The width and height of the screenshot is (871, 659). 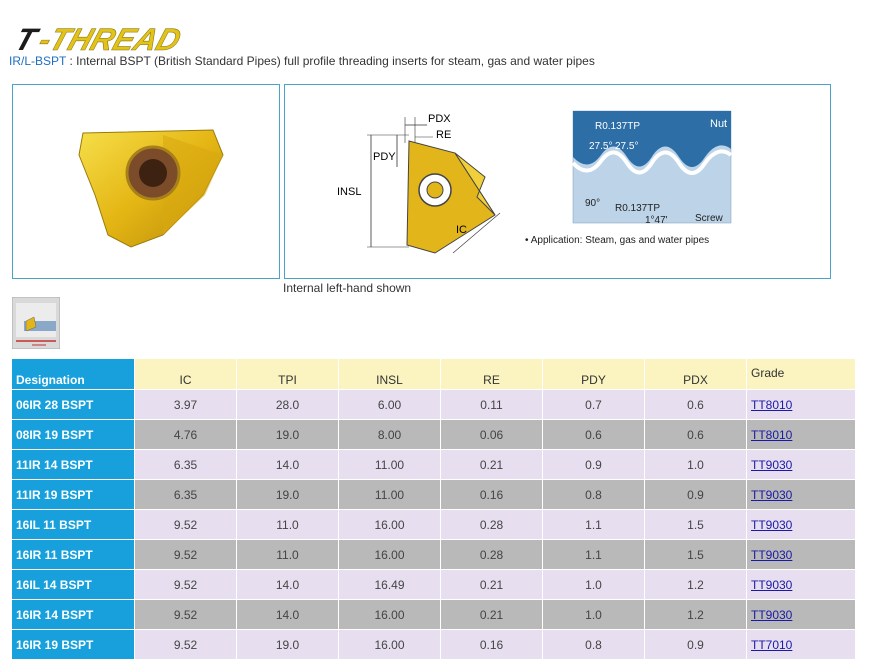 What do you see at coordinates (718, 124) in the screenshot?
I see `label-nut: Nut` at bounding box center [718, 124].